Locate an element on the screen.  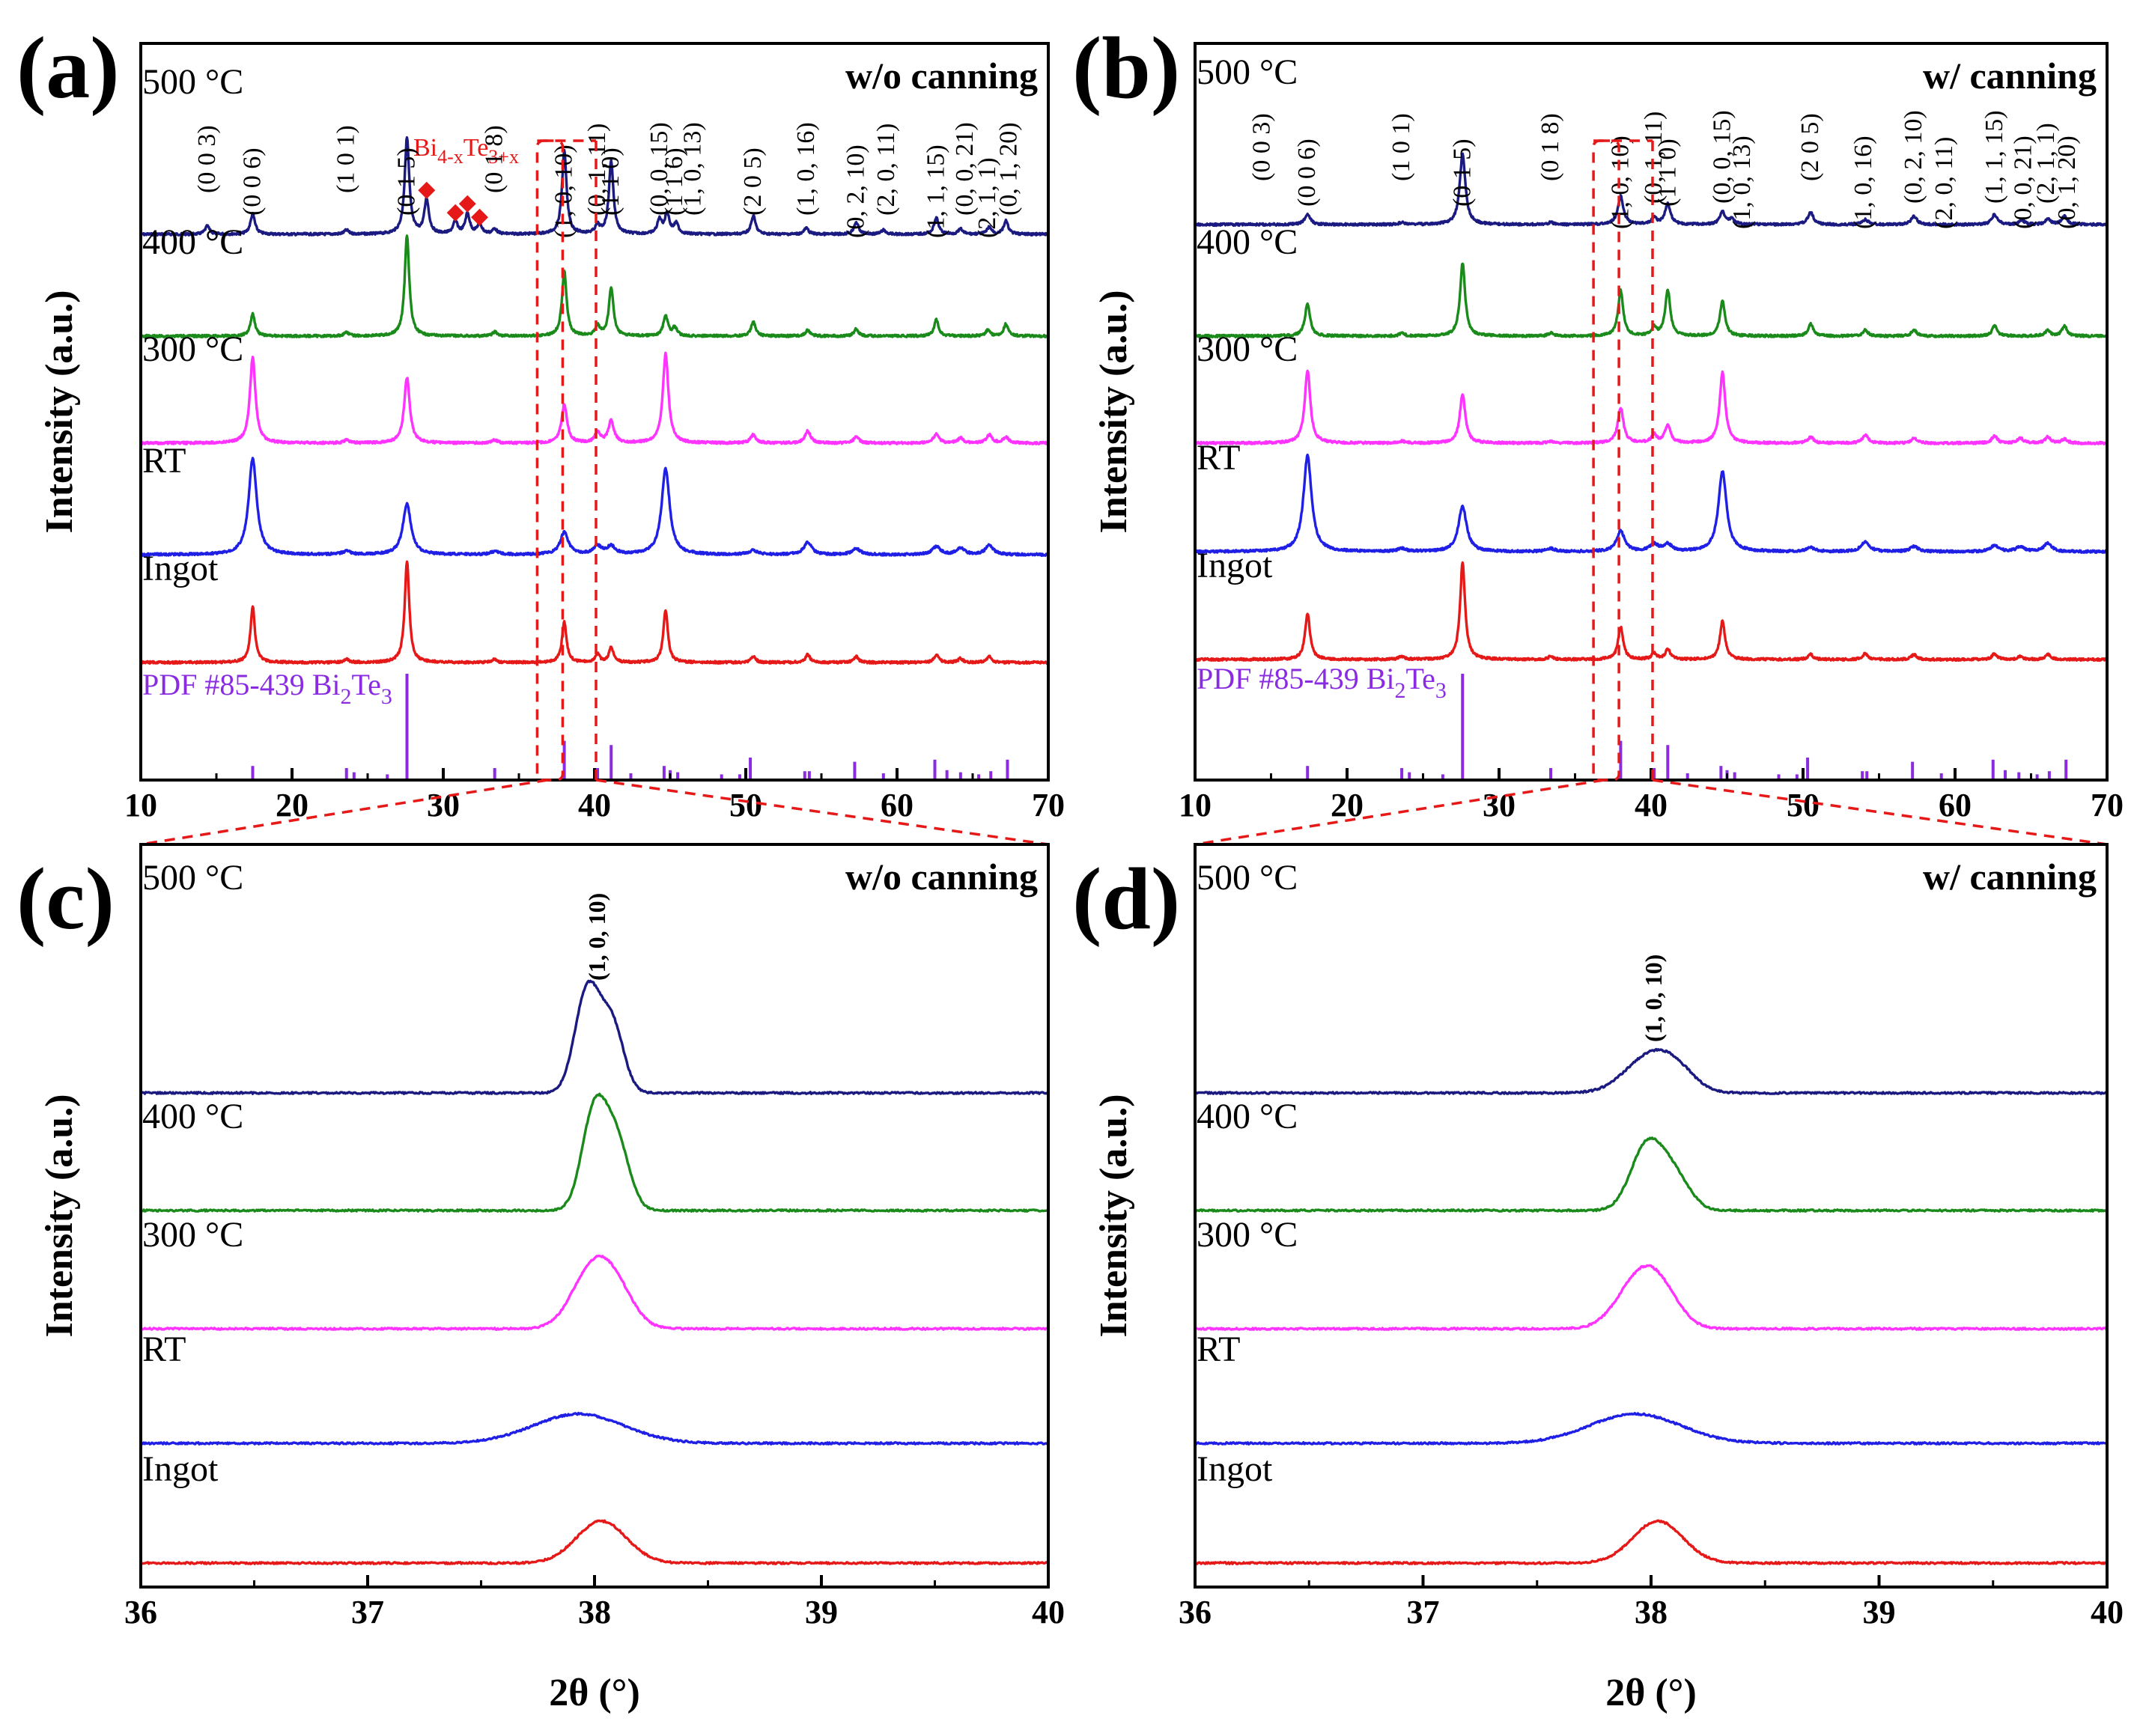
x-tick-label: 10 is located at coordinates (1196, 805).